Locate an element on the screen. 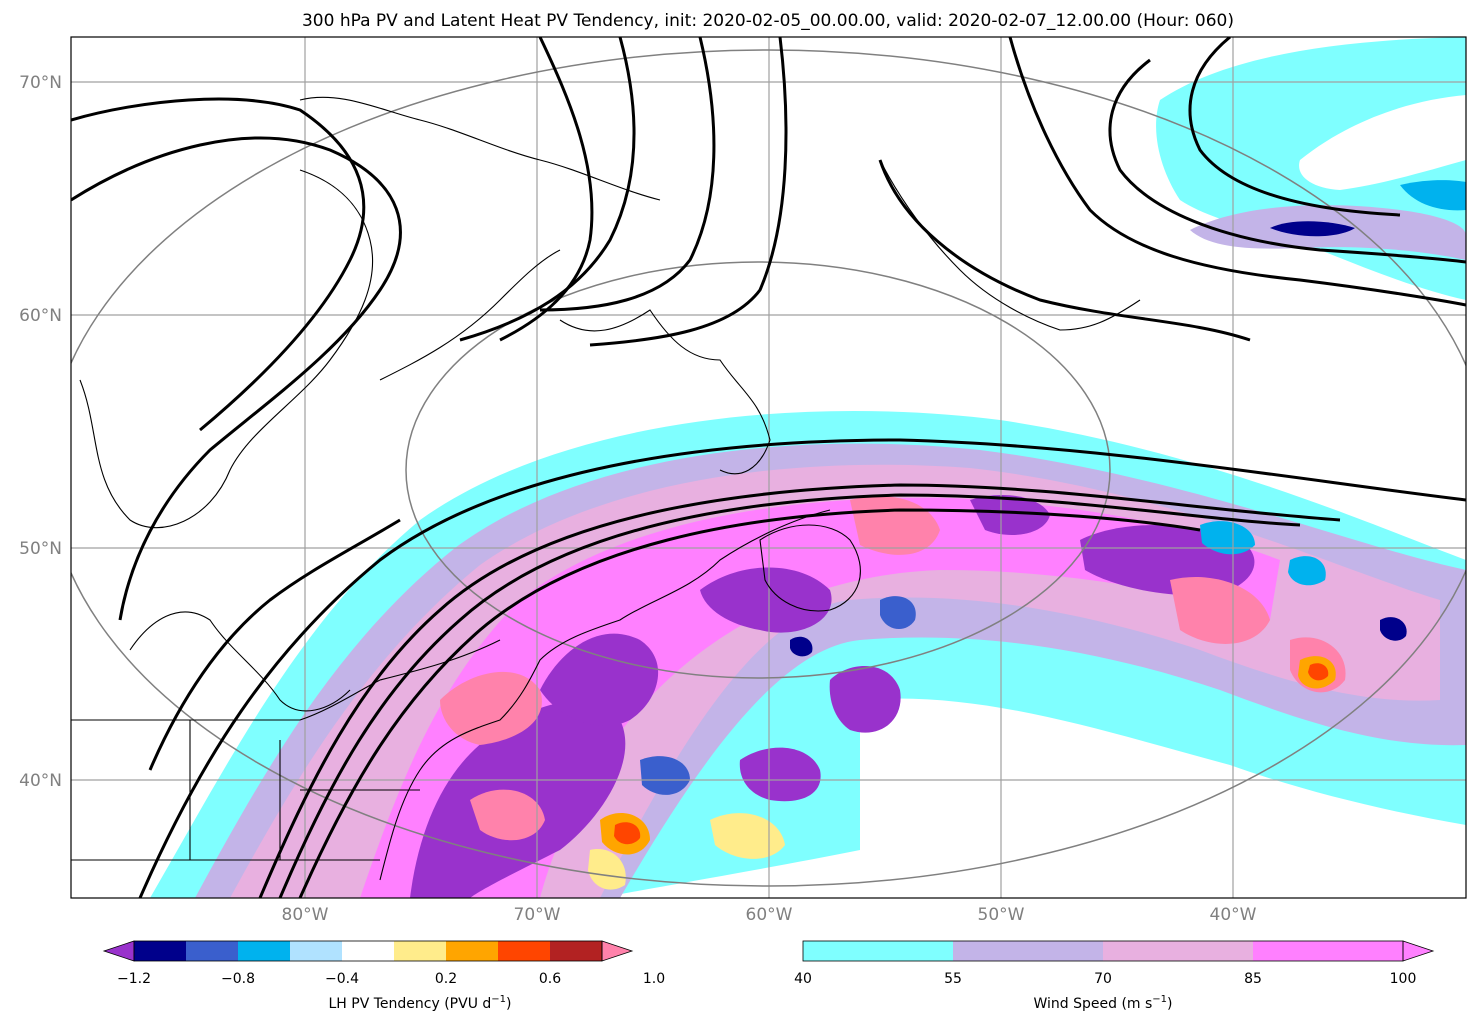 The width and height of the screenshot is (1477, 1025). coastline-baffin is located at coordinates (480, 148).